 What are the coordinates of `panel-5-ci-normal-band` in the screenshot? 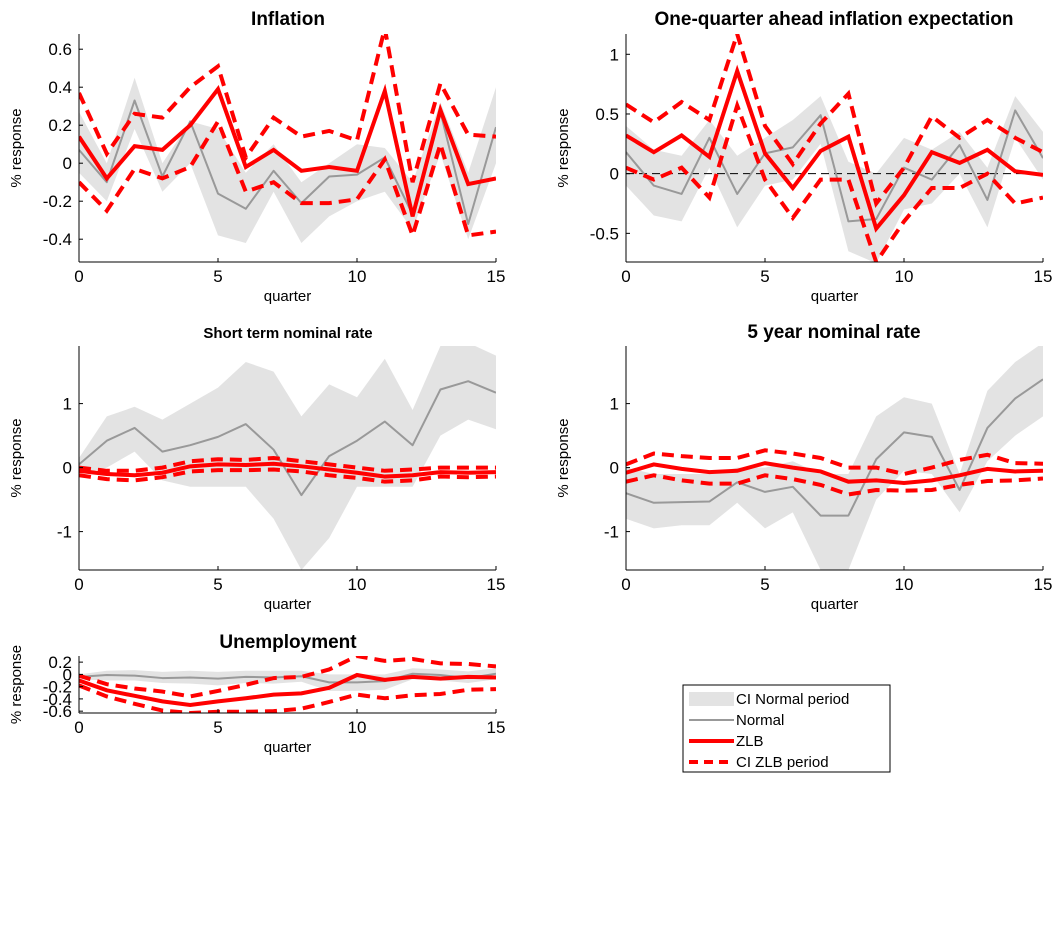 It's located at (287, 679).